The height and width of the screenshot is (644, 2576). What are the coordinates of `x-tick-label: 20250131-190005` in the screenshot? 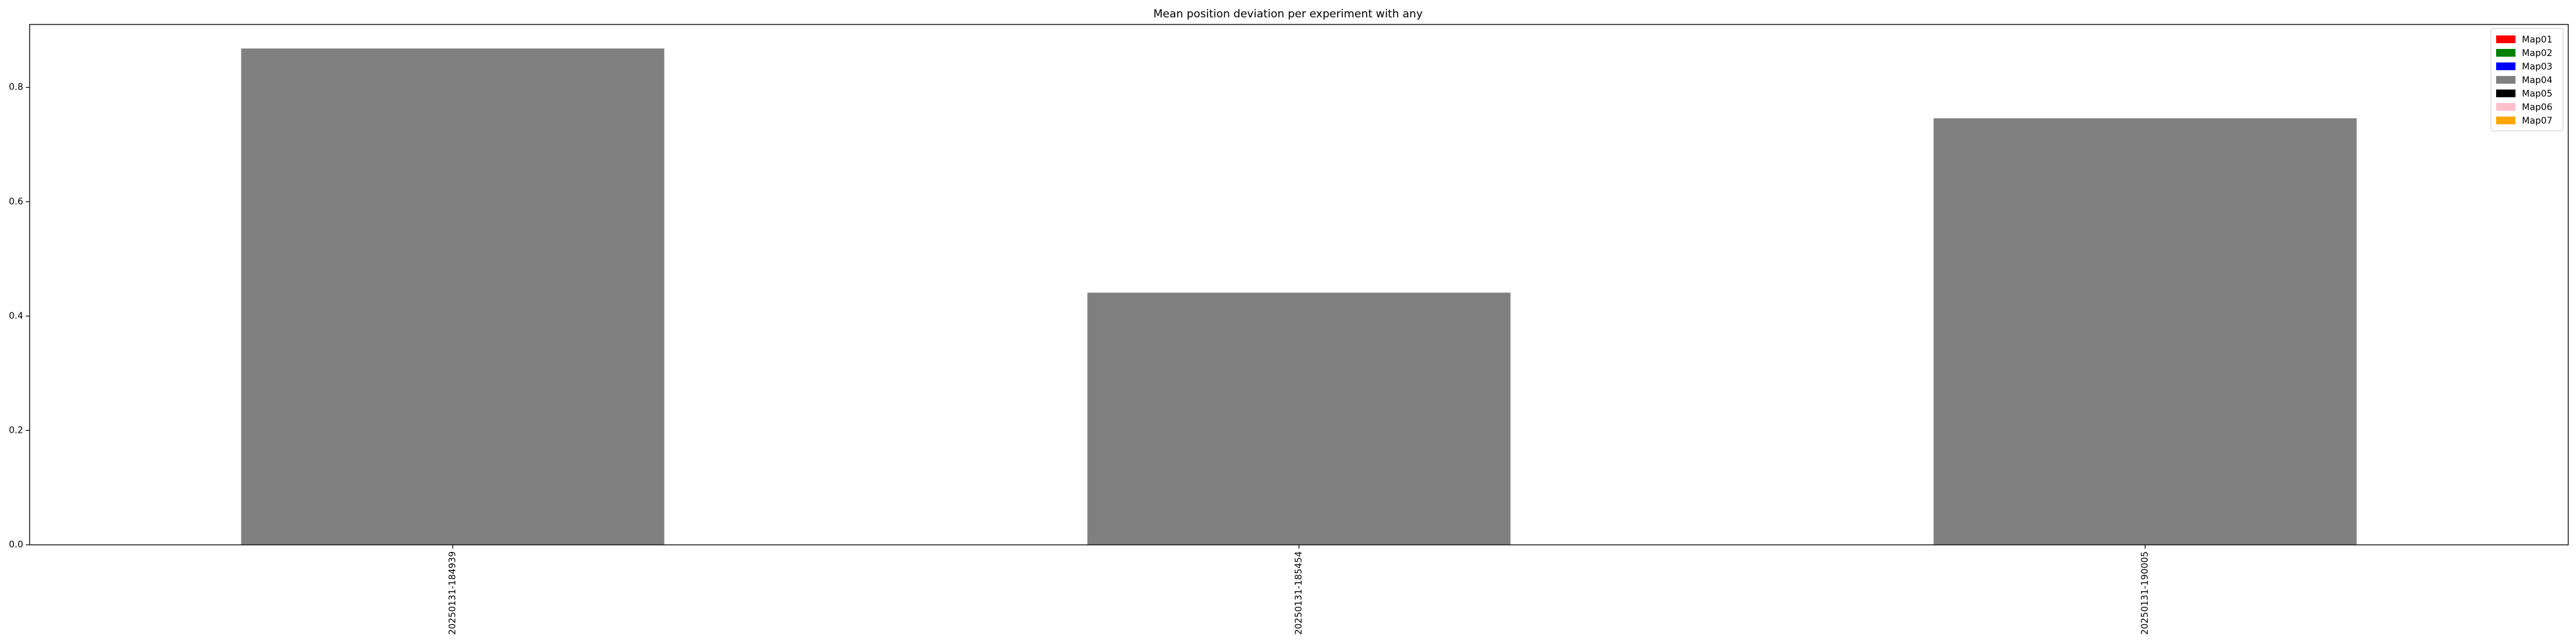 It's located at (2145, 593).